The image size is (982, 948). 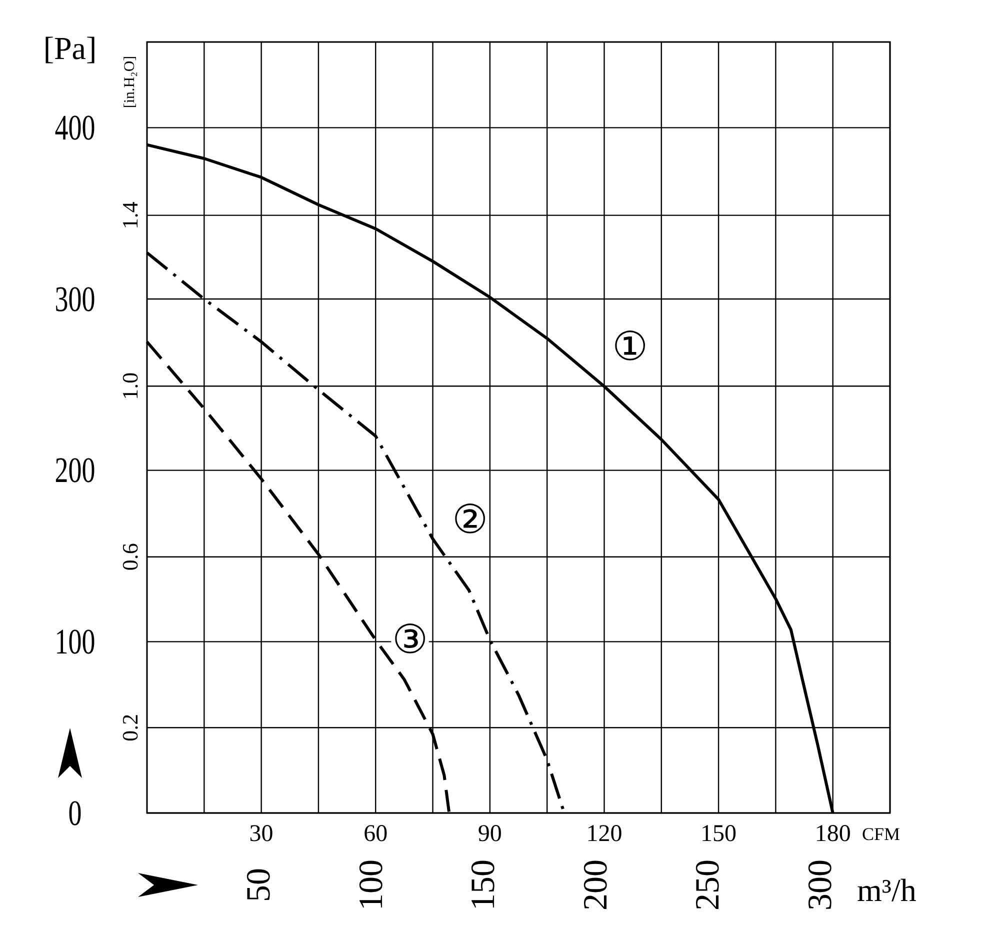 I want to click on y-tick-label: 100, so click(x=75, y=642).